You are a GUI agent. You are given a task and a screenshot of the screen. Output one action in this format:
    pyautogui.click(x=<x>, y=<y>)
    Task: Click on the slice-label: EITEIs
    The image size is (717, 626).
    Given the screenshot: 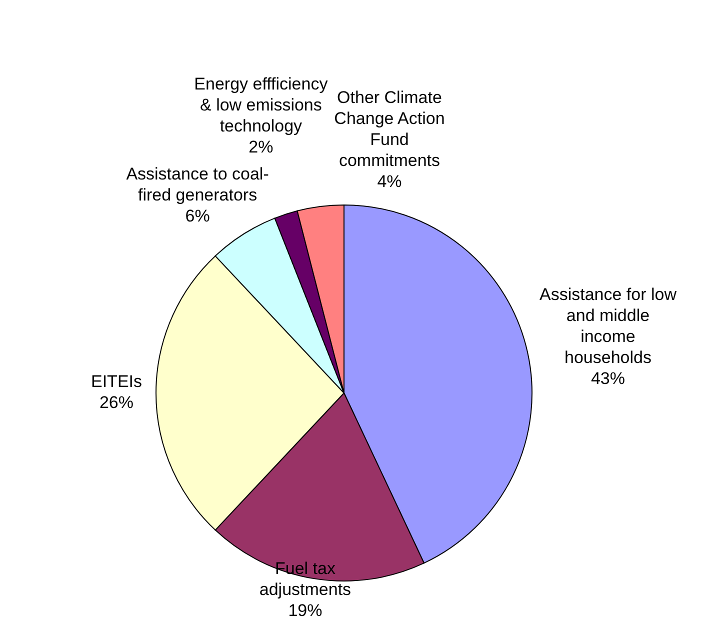 What is the action you would take?
    pyautogui.click(x=116, y=381)
    